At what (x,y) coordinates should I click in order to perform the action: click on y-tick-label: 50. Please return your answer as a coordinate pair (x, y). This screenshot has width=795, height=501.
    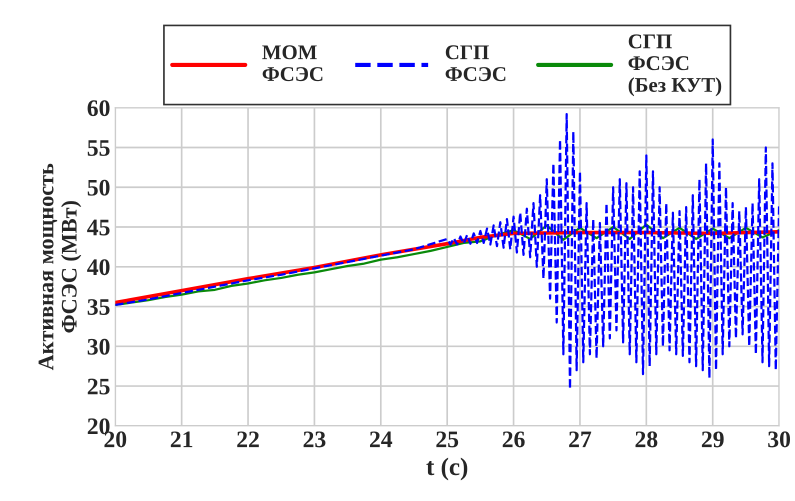
    Looking at the image, I should click on (99, 188).